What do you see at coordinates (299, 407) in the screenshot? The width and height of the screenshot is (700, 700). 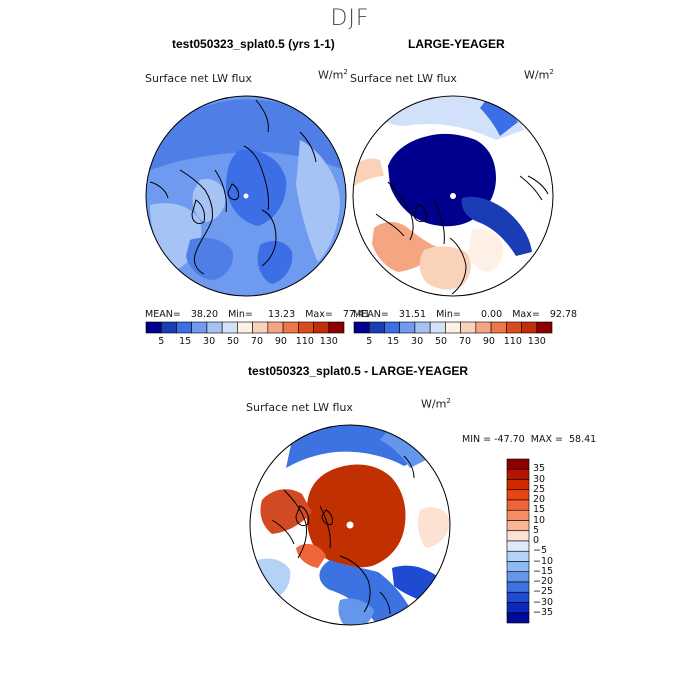 I see `panel3-variable: Surface net LW flux` at bounding box center [299, 407].